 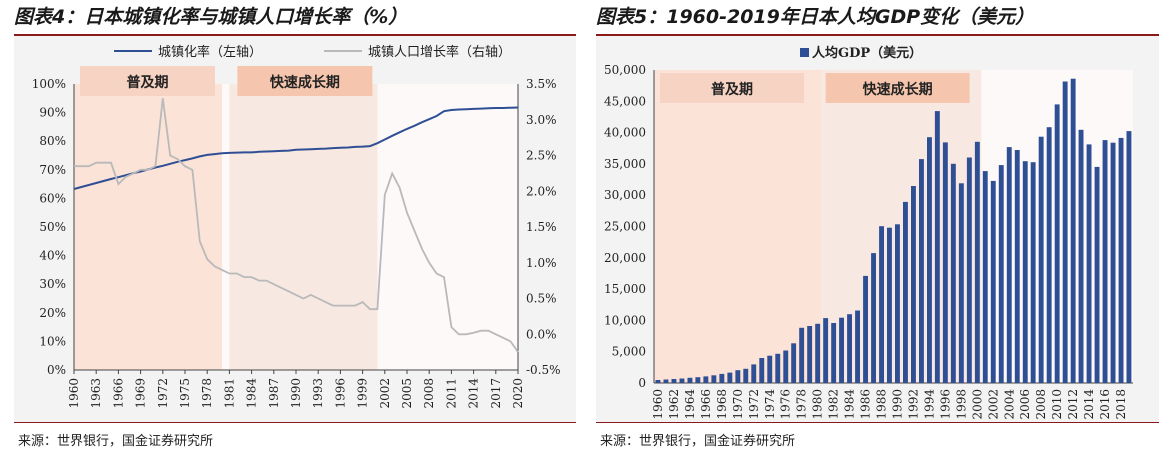 What do you see at coordinates (252, 393) in the screenshot?
I see `fig4-x-tick-label: 1984` at bounding box center [252, 393].